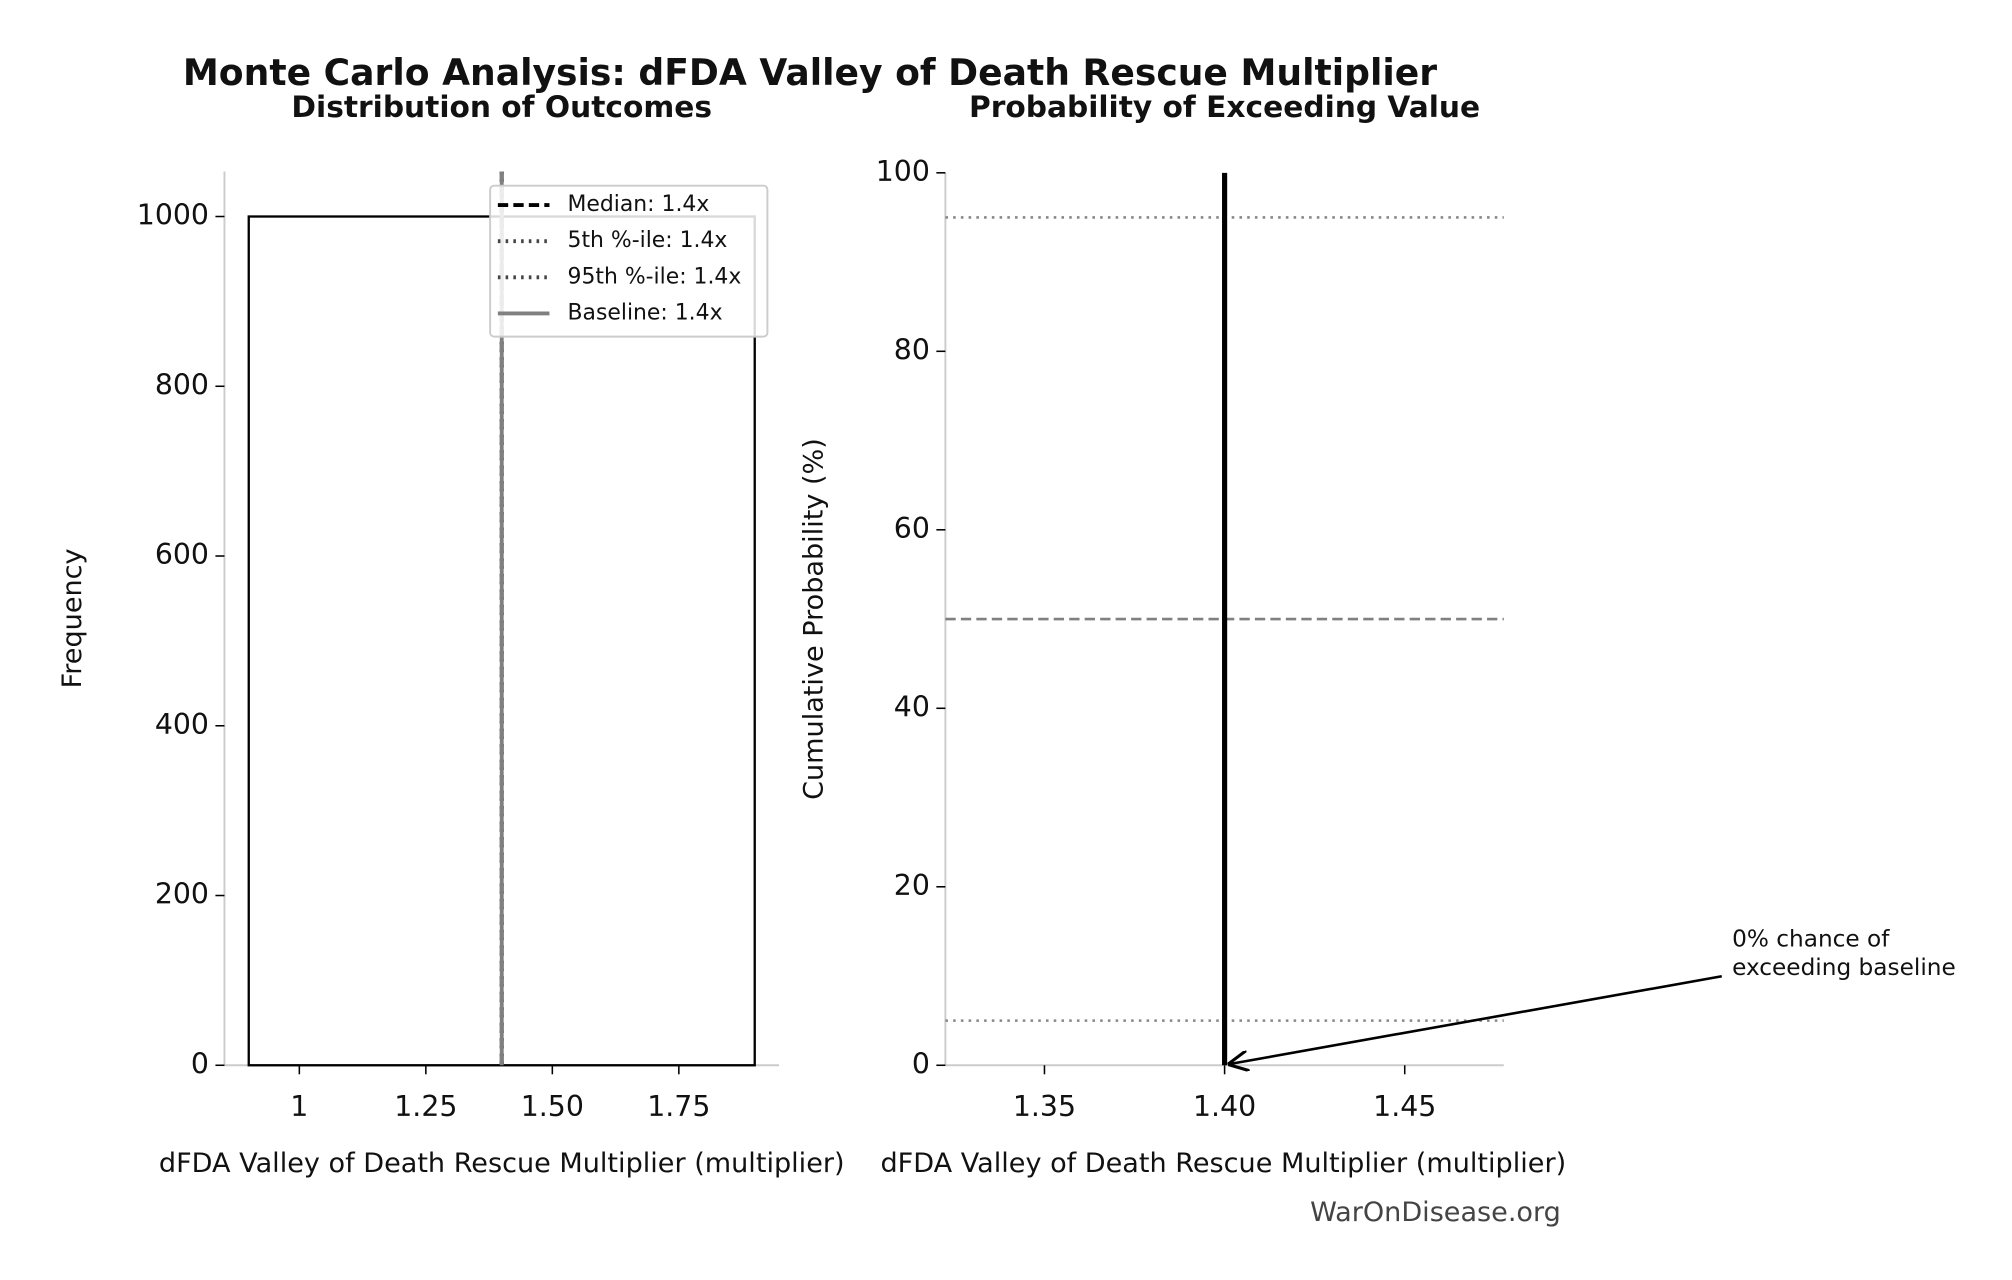 The height and width of the screenshot is (1280, 2012). Describe the element at coordinates (1435, 1212) in the screenshot. I see `footer: WarOnDisease.org` at that location.